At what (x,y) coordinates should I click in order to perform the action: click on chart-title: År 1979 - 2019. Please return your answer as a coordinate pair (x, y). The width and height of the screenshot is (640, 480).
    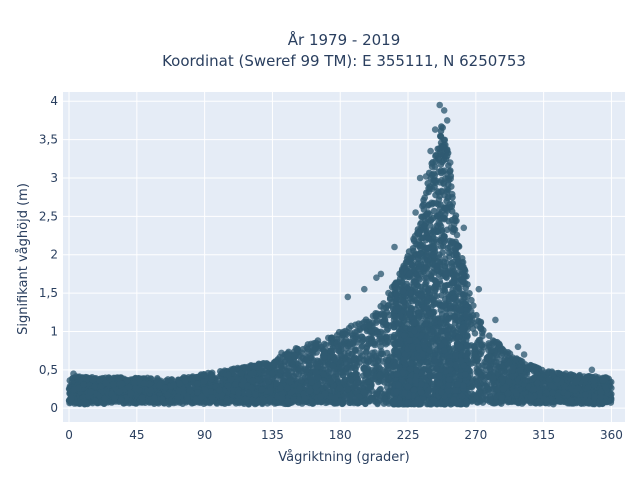
    Looking at the image, I should click on (344, 39).